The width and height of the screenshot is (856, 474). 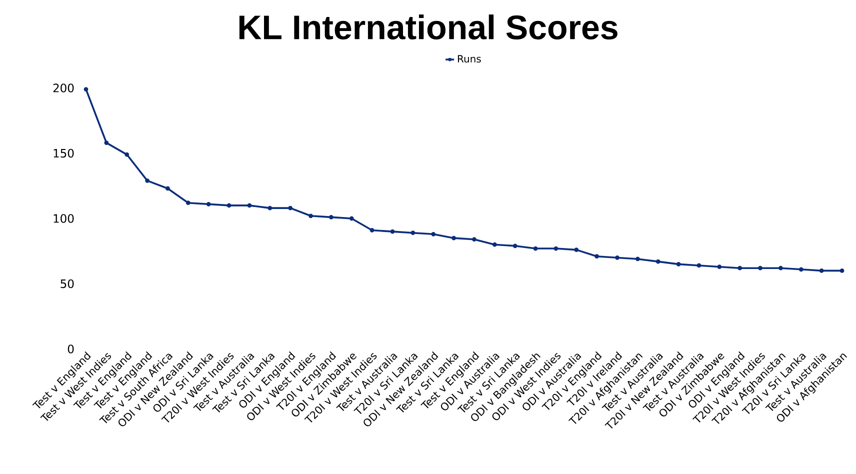 What do you see at coordinates (428, 27) in the screenshot?
I see `chart-title: KL International Scores` at bounding box center [428, 27].